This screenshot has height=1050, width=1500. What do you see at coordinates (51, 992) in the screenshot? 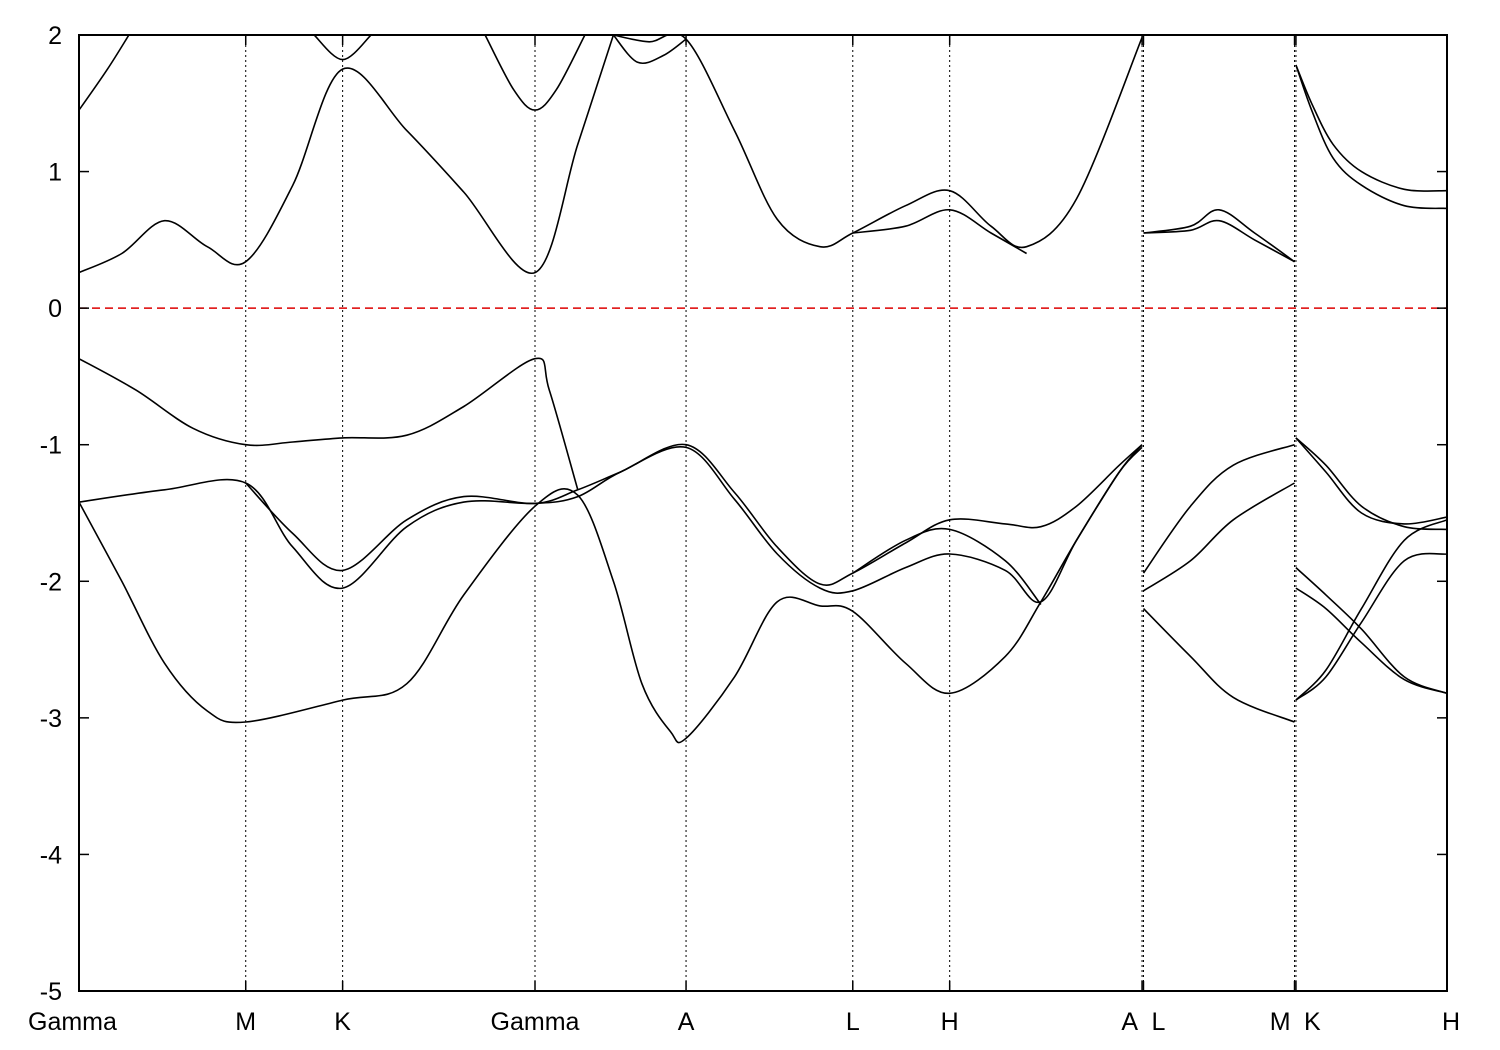
I see `y-tick-label: -5` at bounding box center [51, 992].